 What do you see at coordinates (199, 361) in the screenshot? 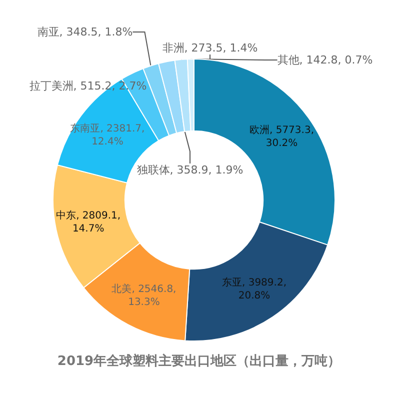
I see `text: 2019年全球塑料主要出口地区（出口量，万吨）` at bounding box center [199, 361].